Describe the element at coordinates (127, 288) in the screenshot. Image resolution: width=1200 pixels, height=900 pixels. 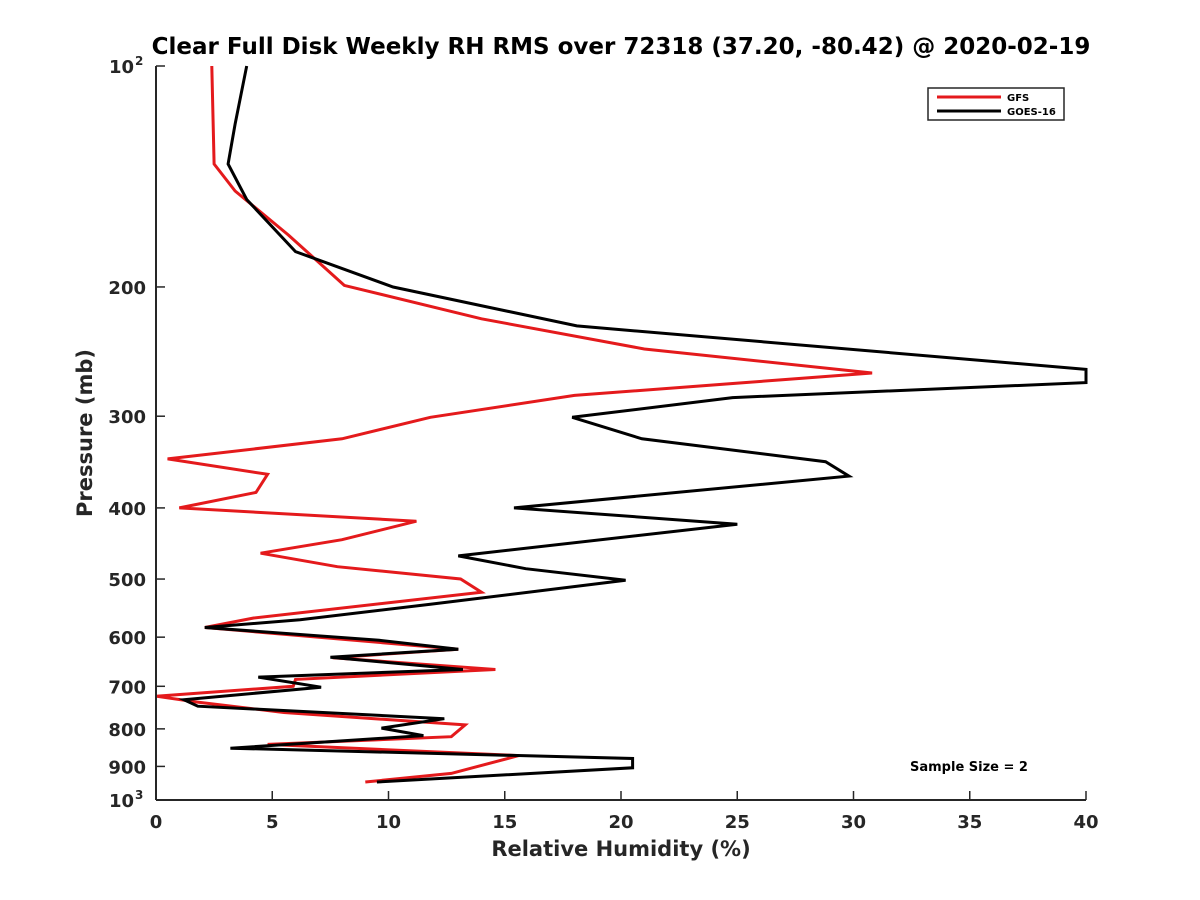
I see `y-tick-label: 200` at that location.